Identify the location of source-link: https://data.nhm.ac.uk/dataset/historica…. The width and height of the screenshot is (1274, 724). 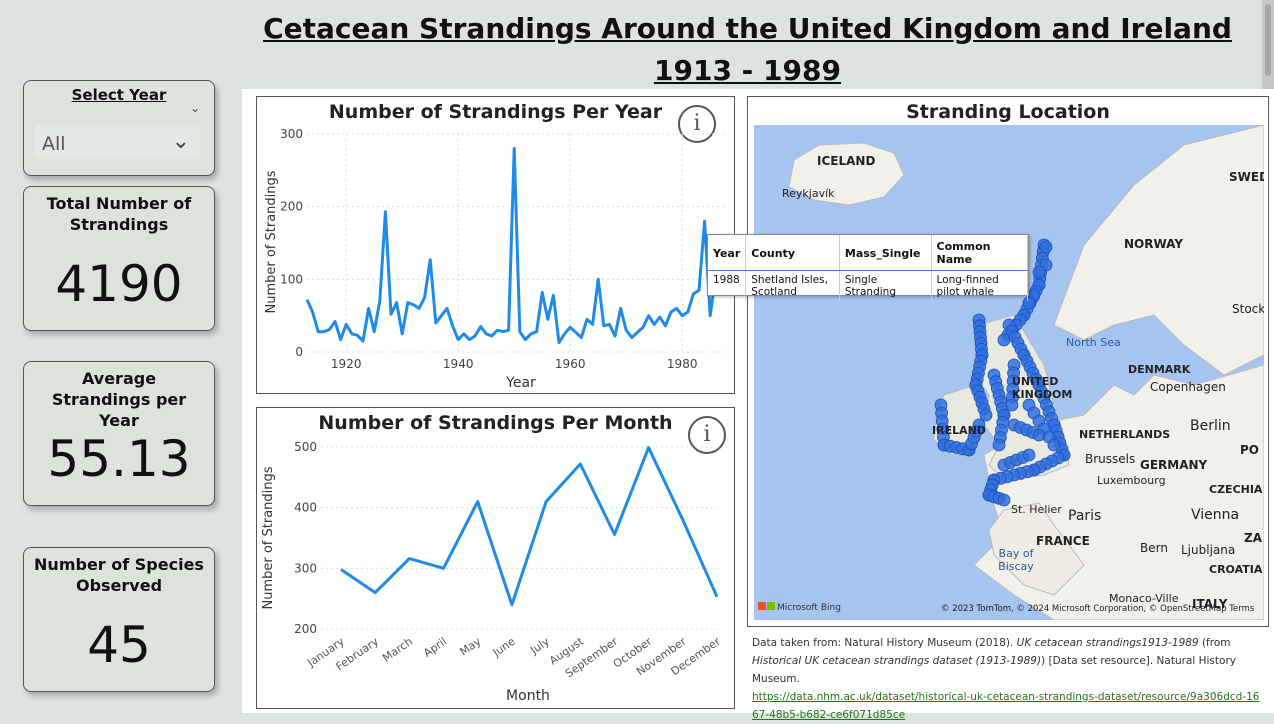
(1006, 706).